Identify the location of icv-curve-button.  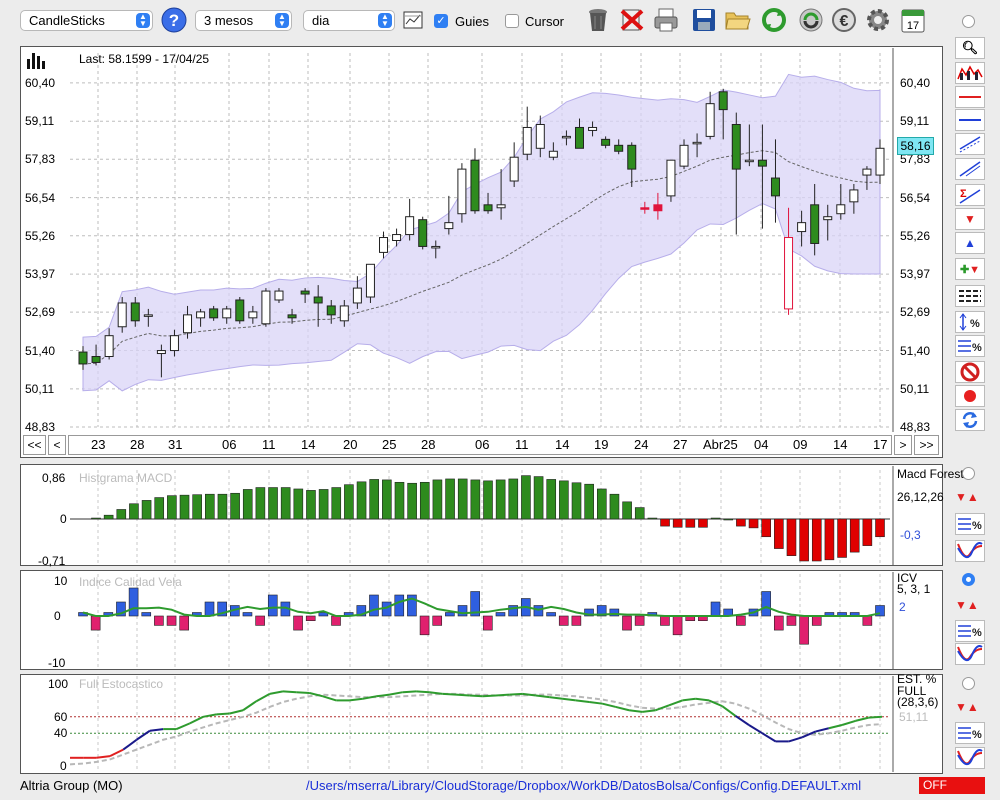
(970, 654).